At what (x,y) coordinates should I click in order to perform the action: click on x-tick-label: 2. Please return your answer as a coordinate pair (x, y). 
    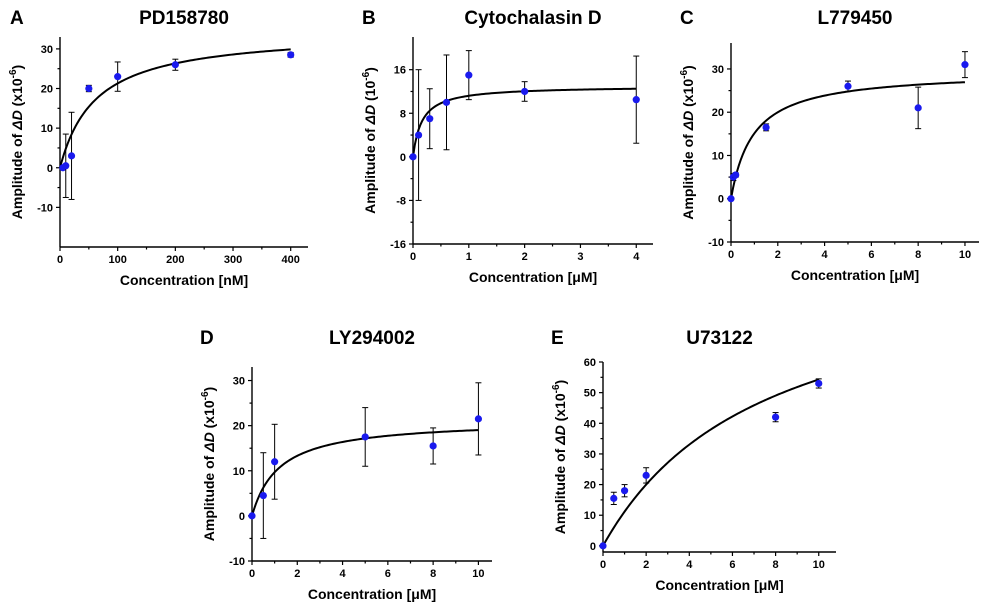
    Looking at the image, I should click on (297, 574).